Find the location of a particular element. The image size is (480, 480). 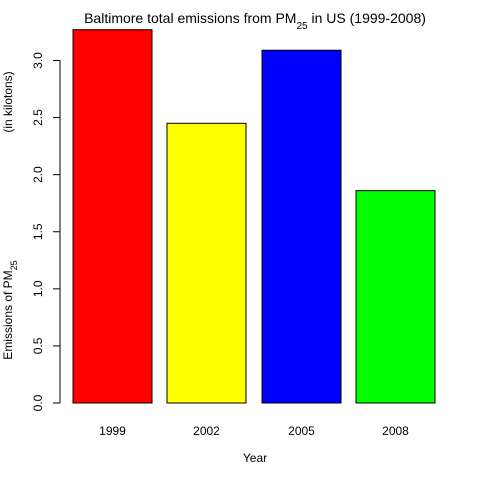

chart-title-tail: in US (1999-2008) is located at coordinates (367, 18).